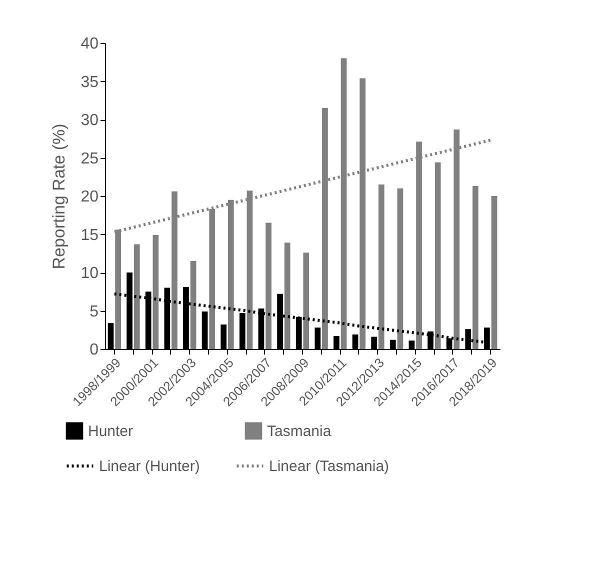  What do you see at coordinates (89, 159) in the screenshot?
I see `y-tick-label: 25` at bounding box center [89, 159].